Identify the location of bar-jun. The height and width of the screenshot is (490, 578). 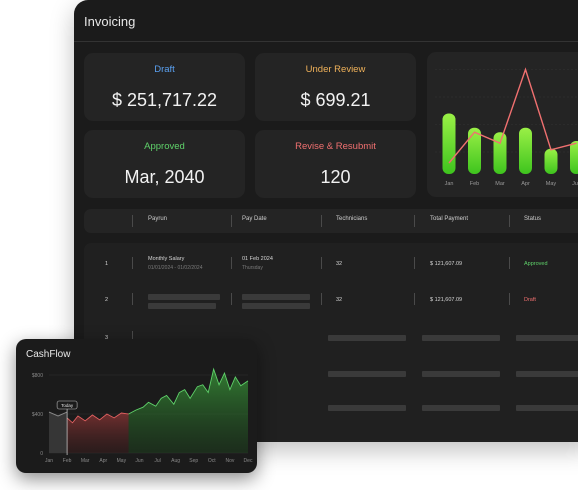
(574, 157).